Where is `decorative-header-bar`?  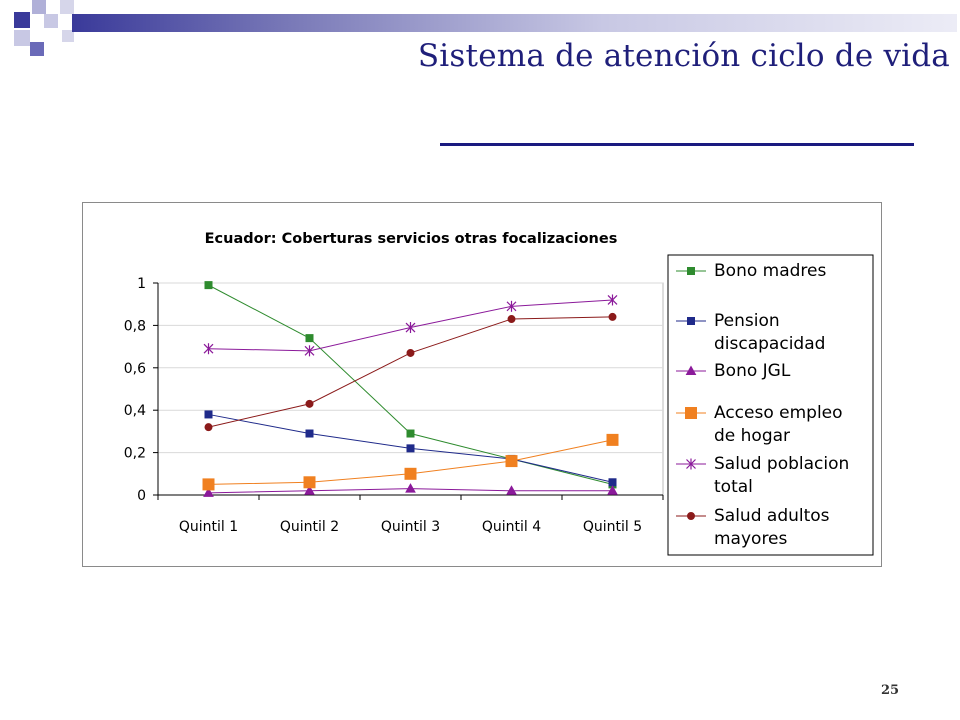 decorative-header-bar is located at coordinates (514, 23).